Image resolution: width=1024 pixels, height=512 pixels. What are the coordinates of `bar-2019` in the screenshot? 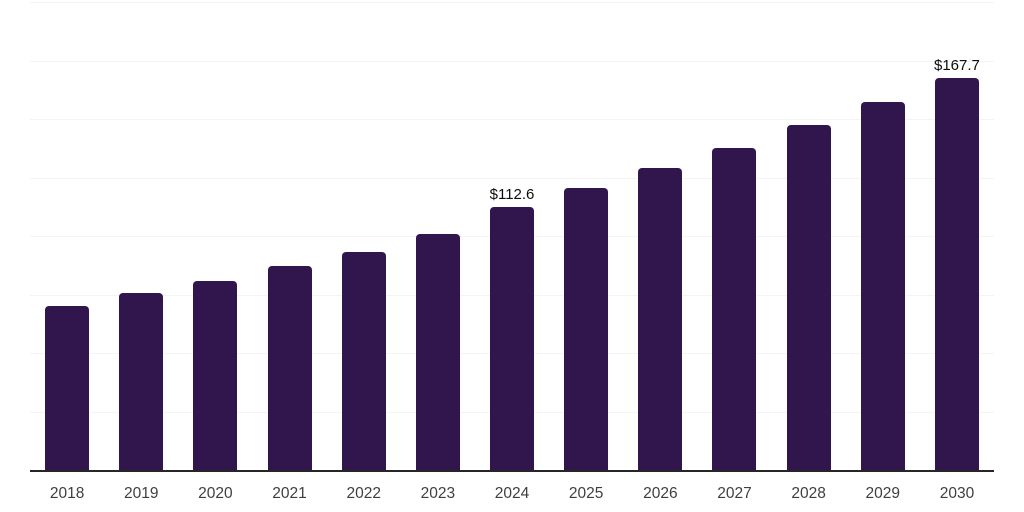 It's located at (141, 381).